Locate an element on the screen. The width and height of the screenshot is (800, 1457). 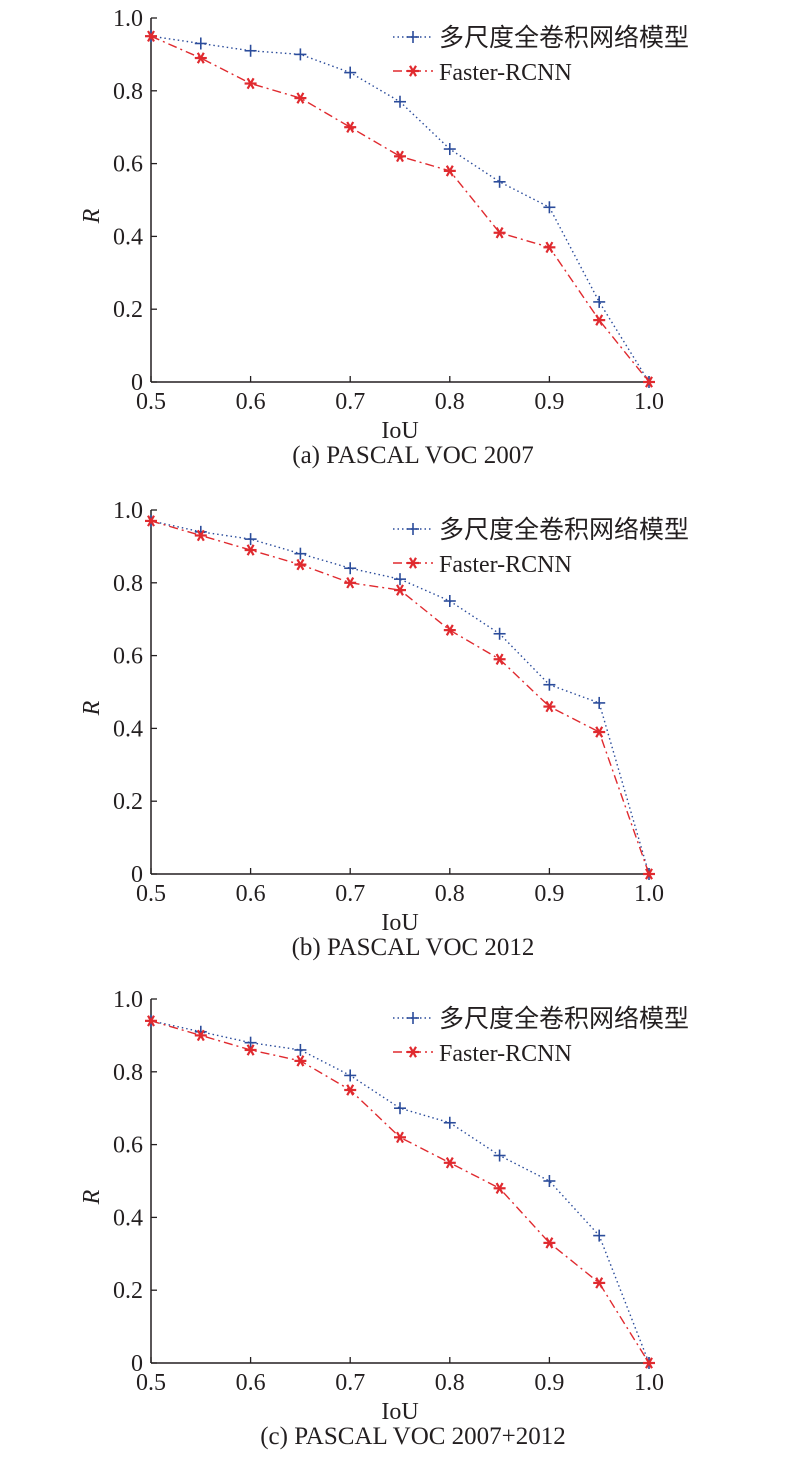
y-axis-label: R is located at coordinates (92, 1197).